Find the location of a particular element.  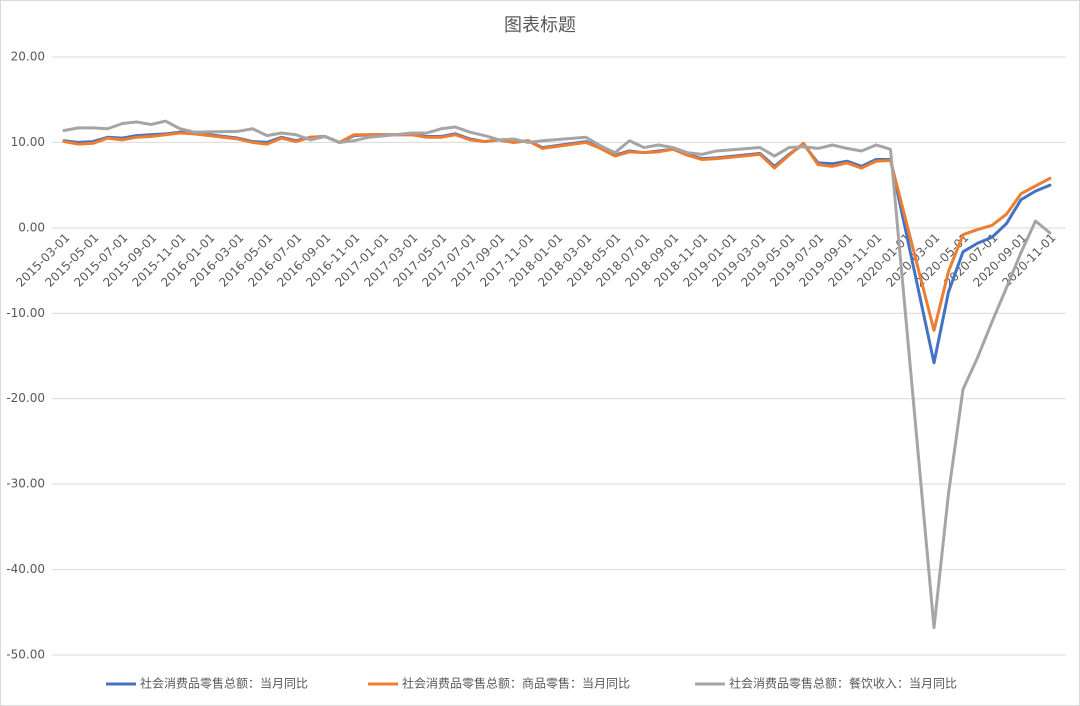

legend-item: 社会消费品零售总额：商品零售：当月同比 is located at coordinates (499, 683).